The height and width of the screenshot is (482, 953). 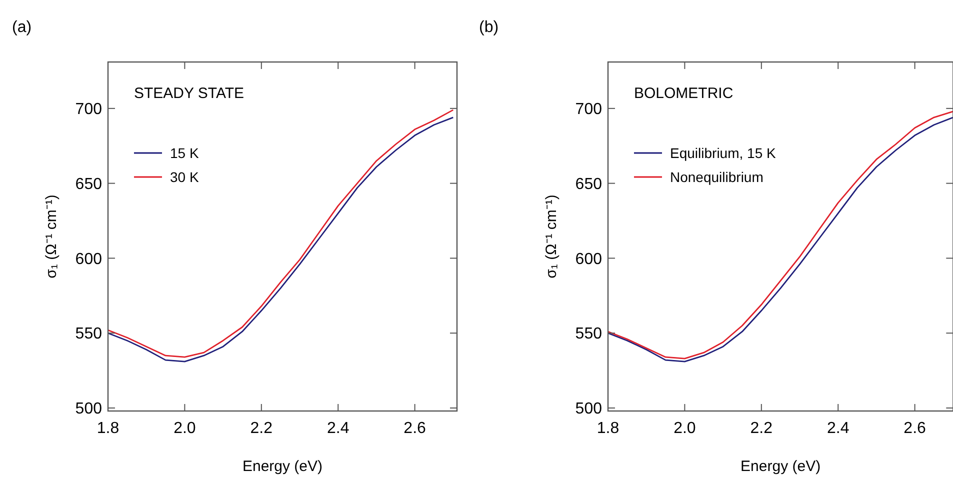 What do you see at coordinates (185, 176) in the screenshot?
I see `legend-label: 30 K` at bounding box center [185, 176].